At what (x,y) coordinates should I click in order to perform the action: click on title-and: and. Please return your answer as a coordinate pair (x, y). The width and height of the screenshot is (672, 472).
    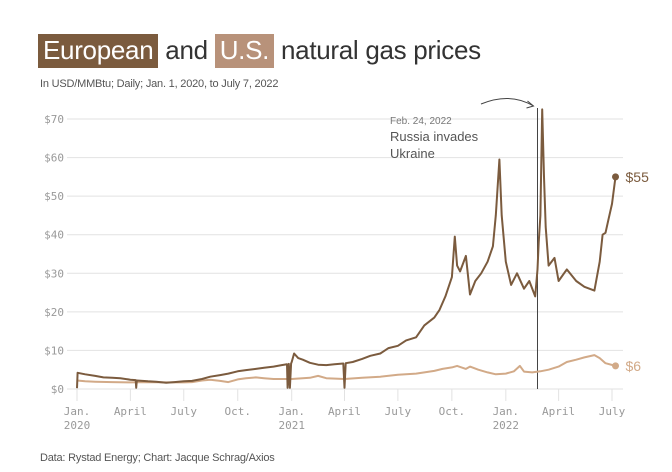
    Looking at the image, I should click on (186, 50).